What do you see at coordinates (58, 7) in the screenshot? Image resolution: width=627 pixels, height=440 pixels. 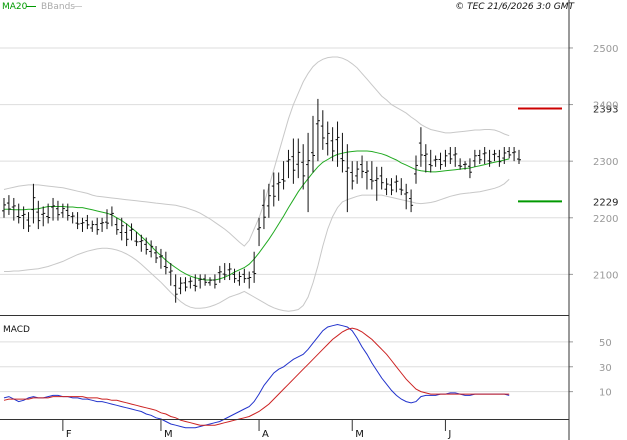 I see `bbands-legend-label: BBands` at bounding box center [58, 7].